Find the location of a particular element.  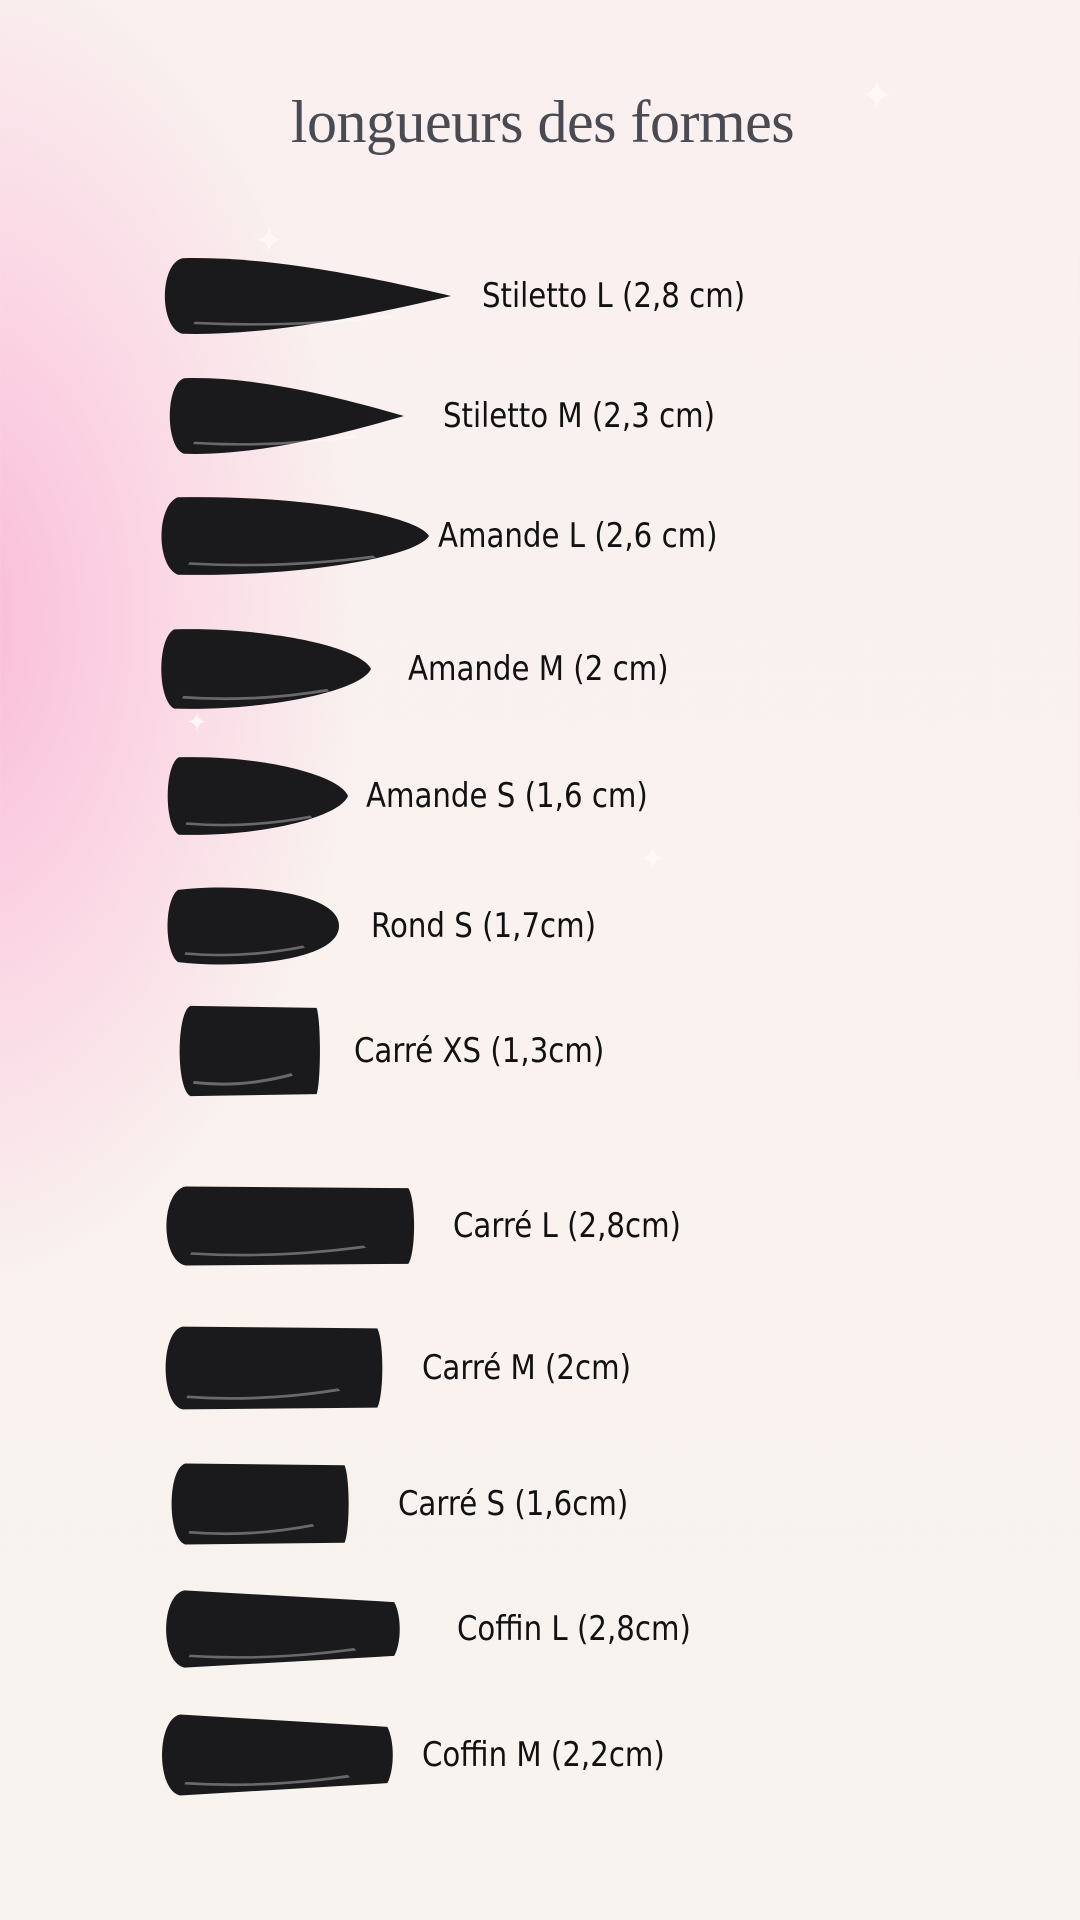

page-title: longueurs des formes is located at coordinates (542, 122).